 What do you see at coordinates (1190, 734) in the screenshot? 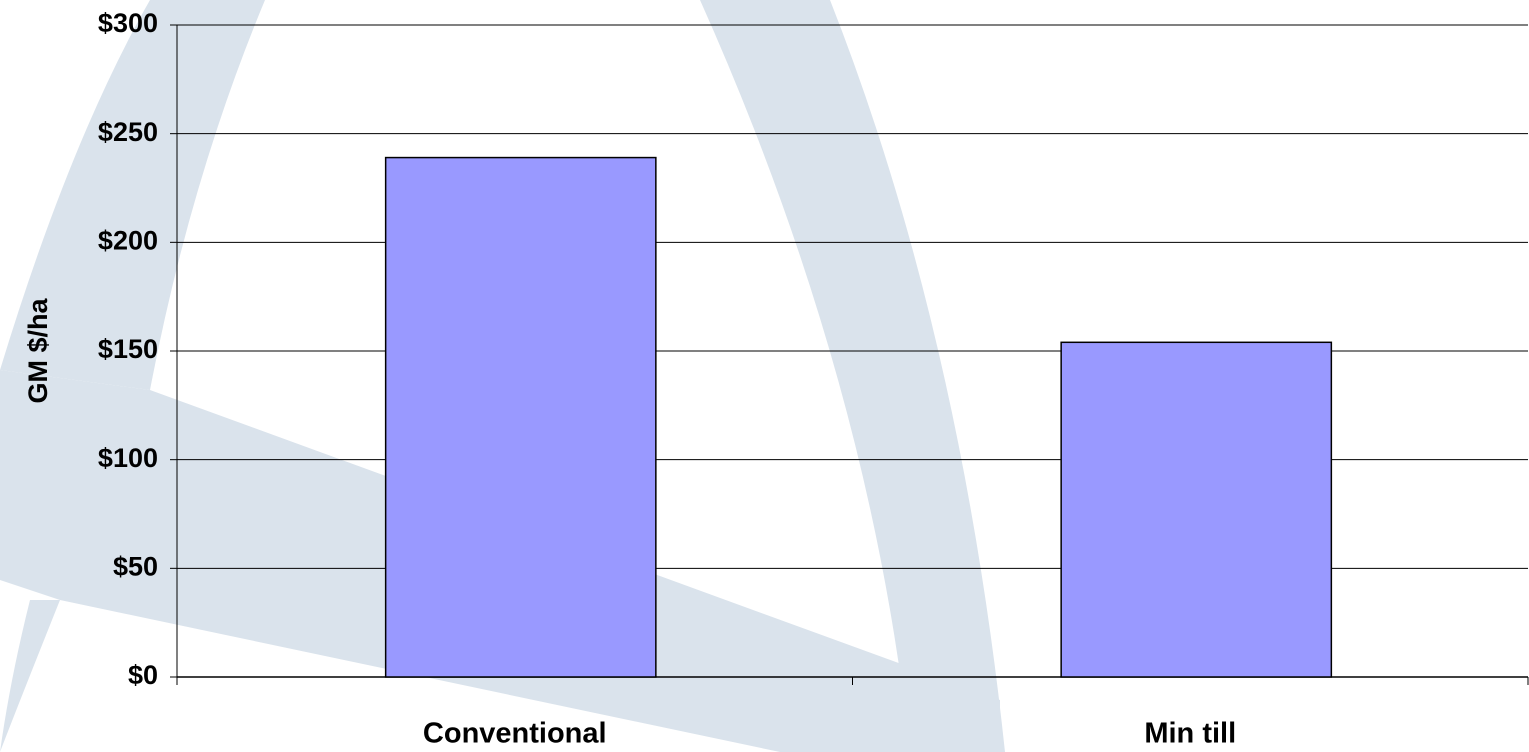
I see `x-tick-label: Min till` at bounding box center [1190, 734].